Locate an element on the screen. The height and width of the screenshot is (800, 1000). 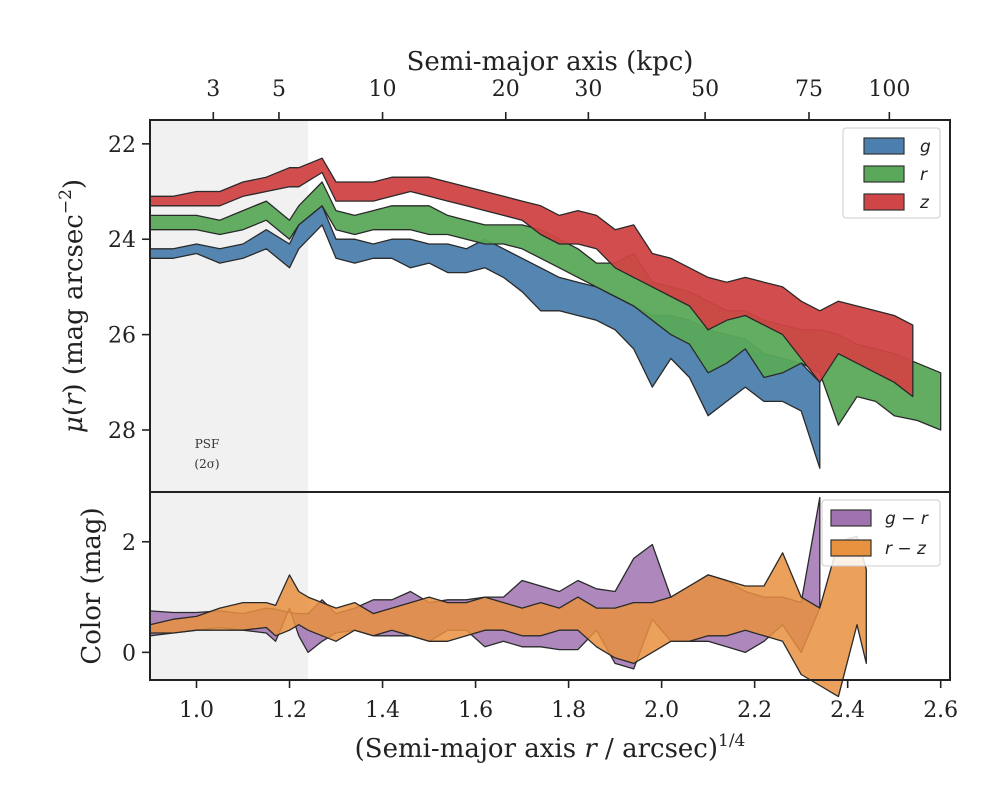
band-rz is located at coordinates (508, 616).